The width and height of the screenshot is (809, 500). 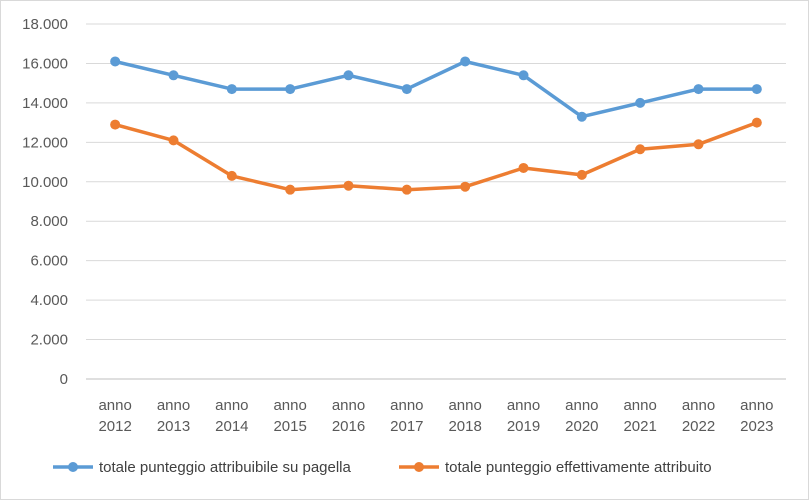 What do you see at coordinates (49, 340) in the screenshot?
I see `y-tick-label: 2.000` at bounding box center [49, 340].